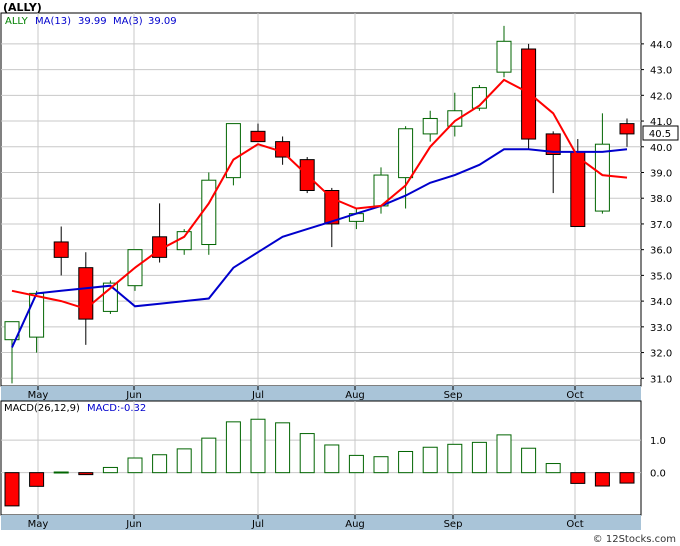 Image resolution: width=680 pixels, height=546 pixels. What do you see at coordinates (661, 148) in the screenshot?
I see `price-y-tick-label: 40.0` at bounding box center [661, 148].